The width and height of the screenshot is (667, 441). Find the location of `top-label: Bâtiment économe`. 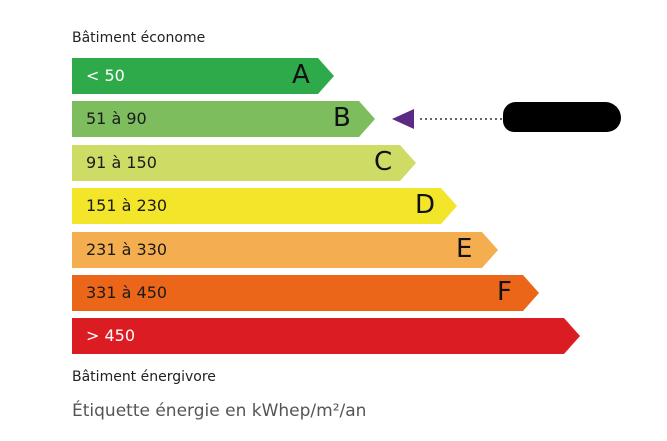

top-label: Bâtiment économe is located at coordinates (139, 38).